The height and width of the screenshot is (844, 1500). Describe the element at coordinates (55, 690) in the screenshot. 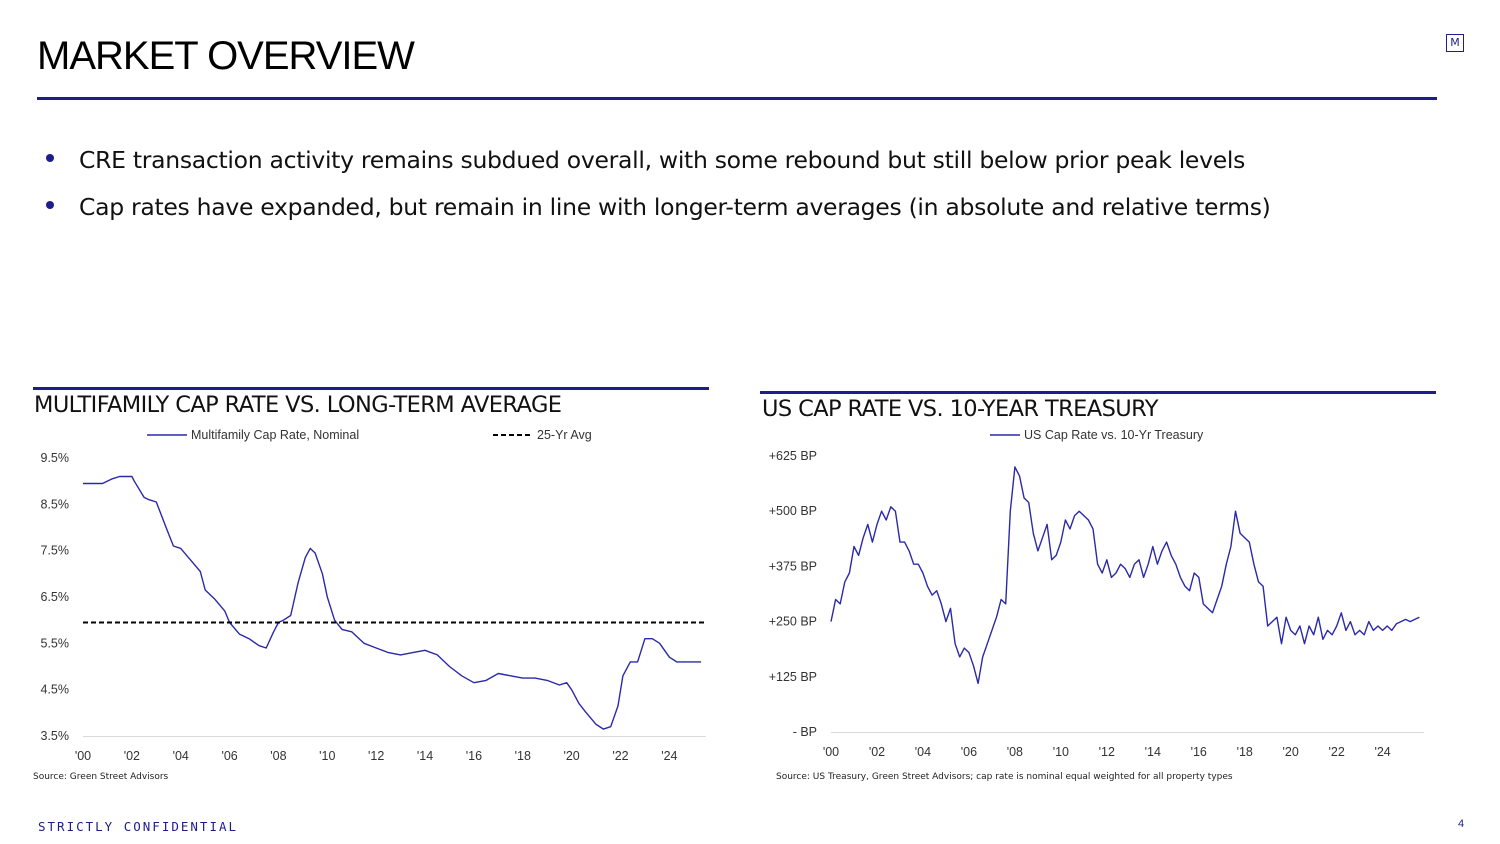

I see `y-tick-label: 4.5%` at that location.